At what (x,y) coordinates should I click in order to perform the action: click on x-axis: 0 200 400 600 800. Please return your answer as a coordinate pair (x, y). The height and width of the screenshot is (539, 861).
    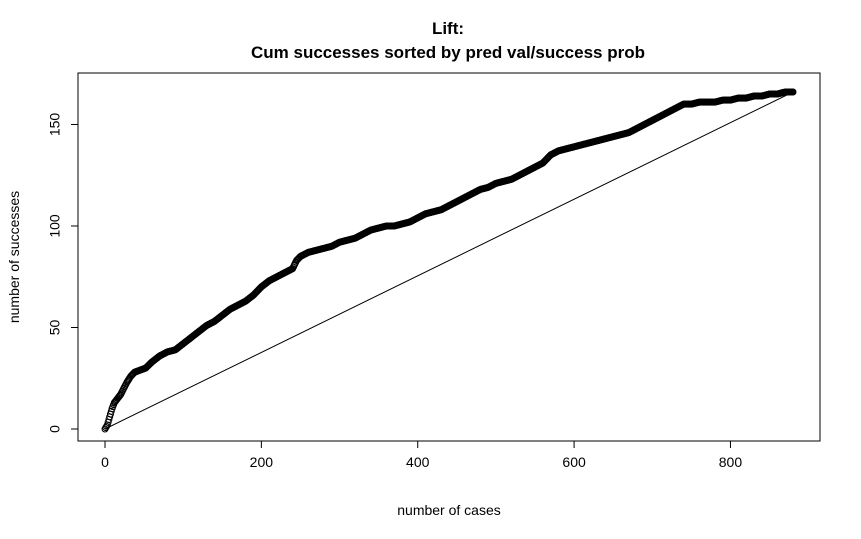
    Looking at the image, I should click on (422, 455).